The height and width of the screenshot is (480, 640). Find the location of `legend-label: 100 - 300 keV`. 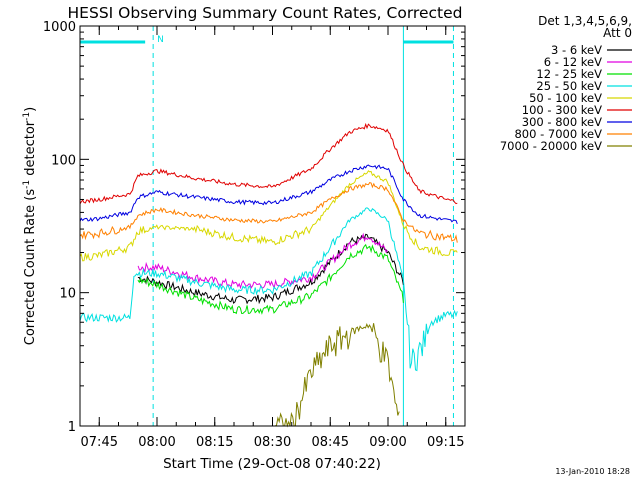

legend-label: 100 - 300 keV is located at coordinates (562, 110).